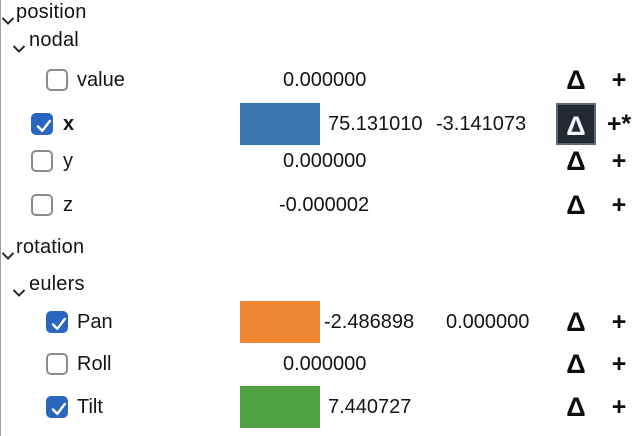 This screenshot has height=436, width=642. Describe the element at coordinates (324, 205) in the screenshot. I see `channel-value-1: -0.000002` at that location.